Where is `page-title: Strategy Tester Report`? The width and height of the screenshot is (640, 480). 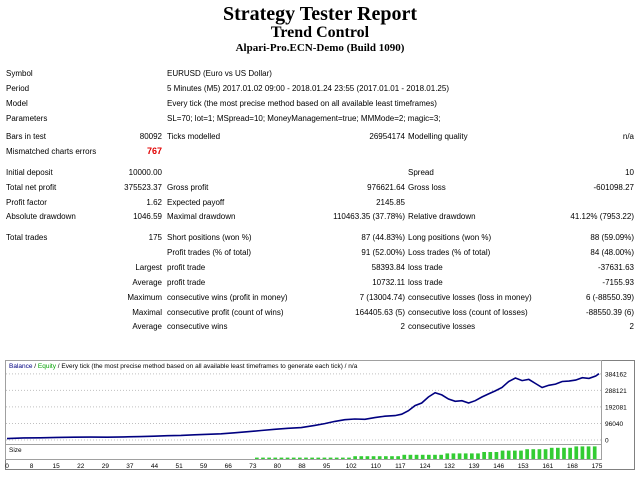
page-title: Strategy Tester Report is located at coordinates (320, 14).